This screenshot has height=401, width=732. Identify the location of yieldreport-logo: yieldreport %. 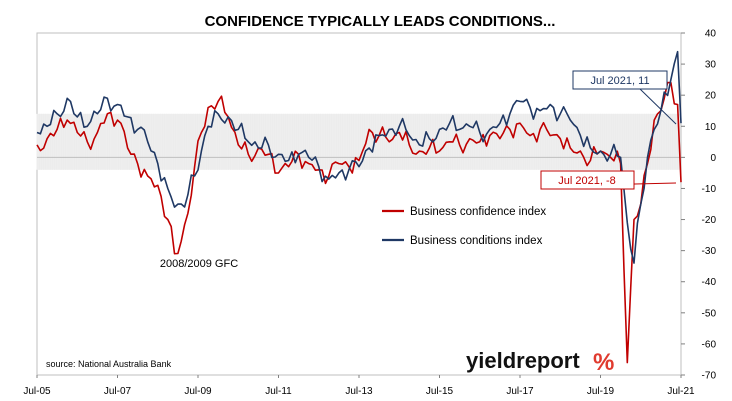
(540, 362).